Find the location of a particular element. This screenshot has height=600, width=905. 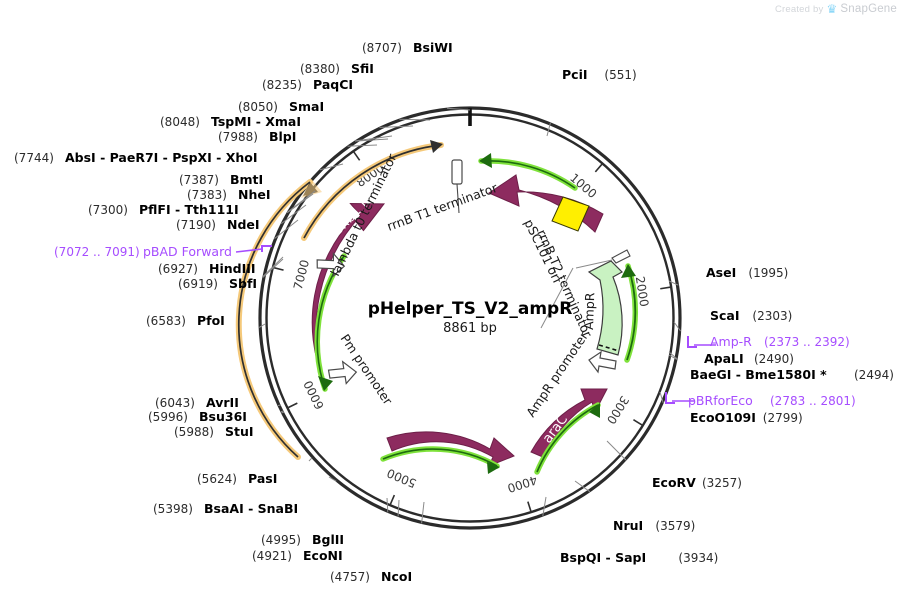

xyls-green-arc is located at coordinates (440, 460).